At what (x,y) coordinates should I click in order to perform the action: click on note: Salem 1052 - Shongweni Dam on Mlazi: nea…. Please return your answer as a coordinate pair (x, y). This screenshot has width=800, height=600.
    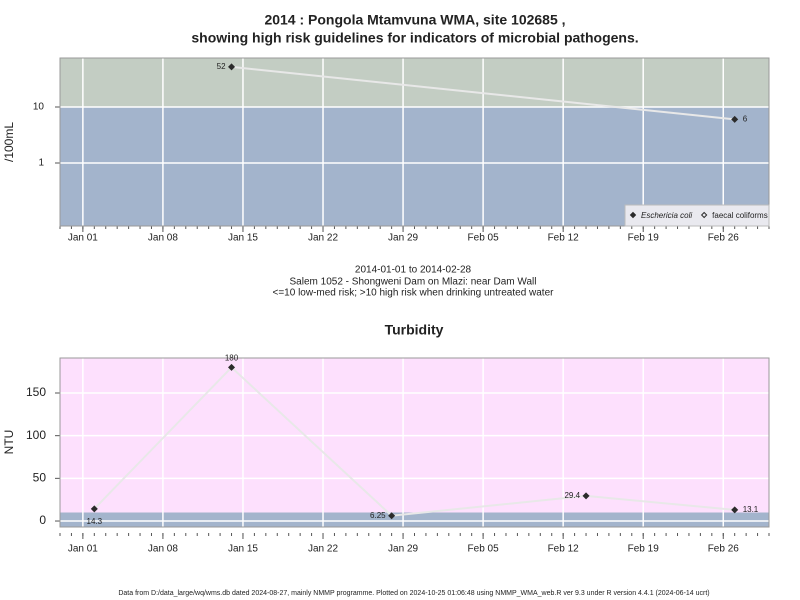
    Looking at the image, I should click on (413, 282).